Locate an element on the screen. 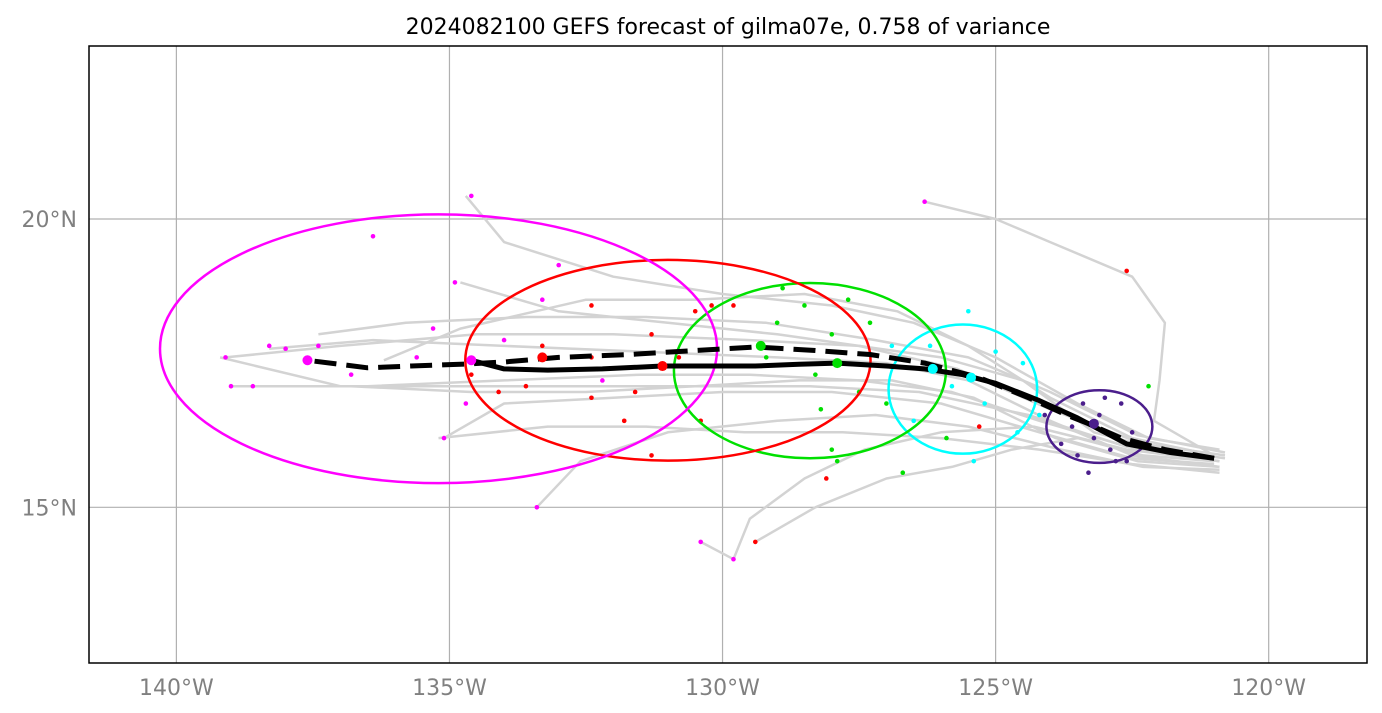 The image size is (1382, 713). uncertainty-ellipse-day1 is located at coordinates (1099, 427).